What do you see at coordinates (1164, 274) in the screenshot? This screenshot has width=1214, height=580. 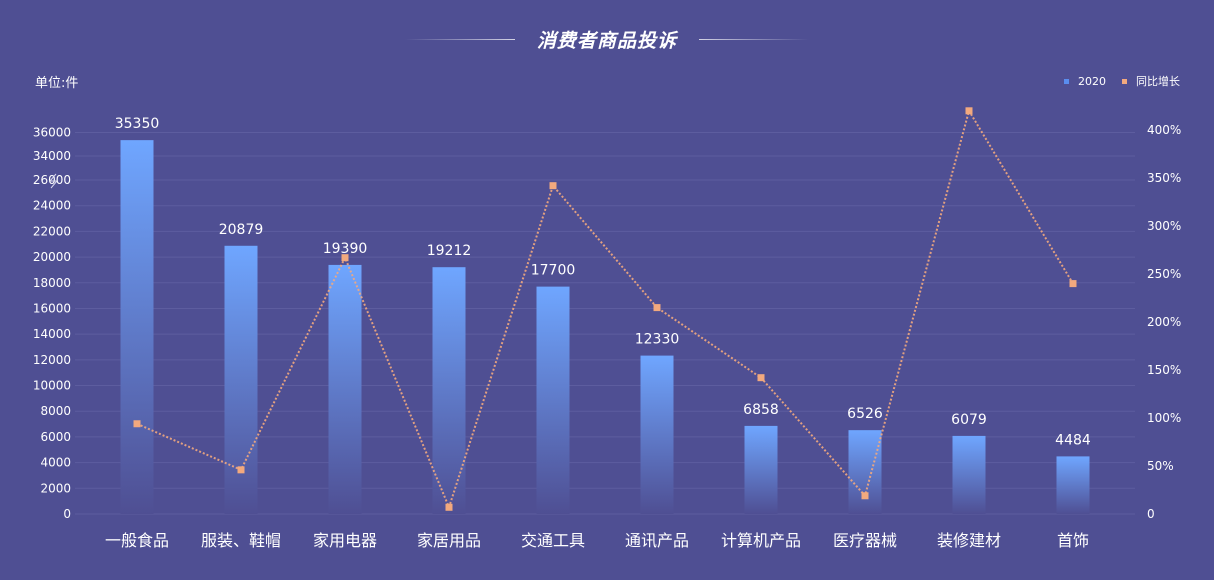 I see `y-right-tick-label: 250%` at bounding box center [1164, 274].